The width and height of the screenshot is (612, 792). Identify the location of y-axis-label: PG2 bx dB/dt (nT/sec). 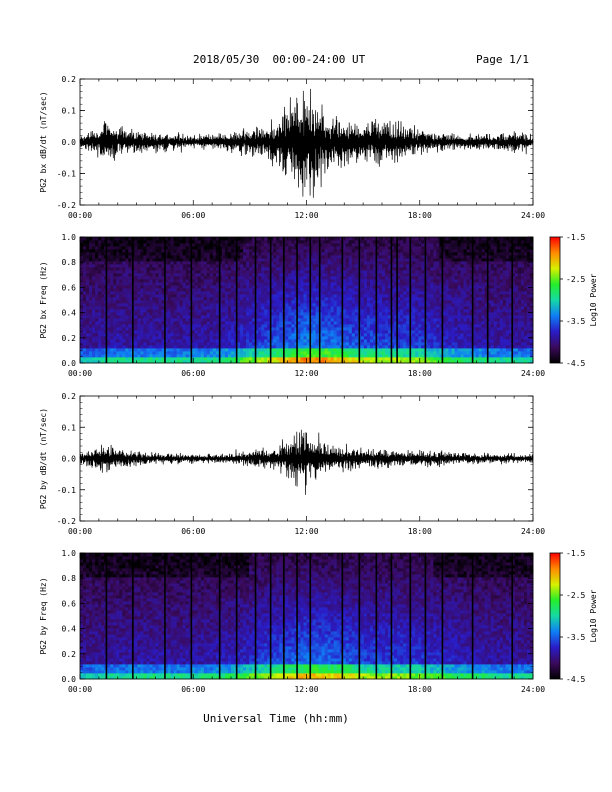
(43, 141).